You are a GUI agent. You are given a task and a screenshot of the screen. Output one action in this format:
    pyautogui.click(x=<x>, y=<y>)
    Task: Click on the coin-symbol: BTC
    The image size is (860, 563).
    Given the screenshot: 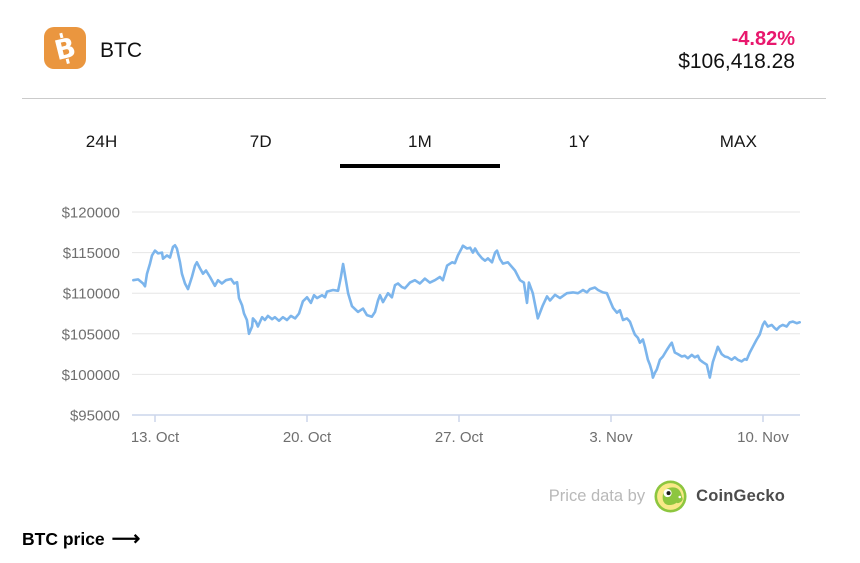 What is the action you would take?
    pyautogui.click(x=121, y=50)
    